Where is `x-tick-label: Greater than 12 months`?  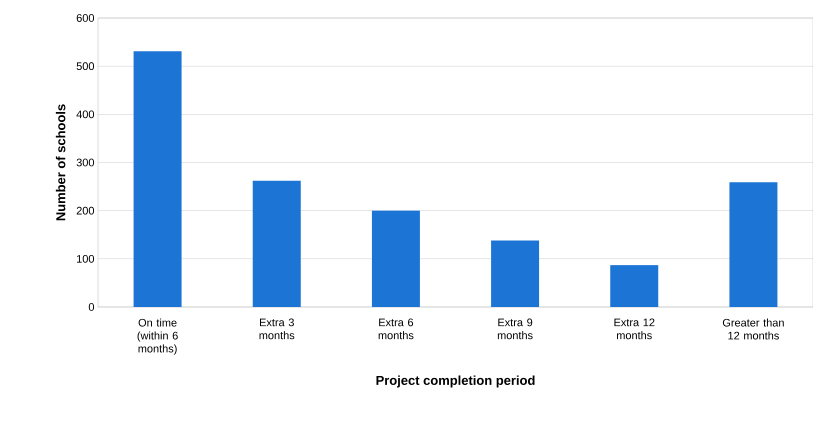 x-tick-label: Greater than 12 months is located at coordinates (753, 329).